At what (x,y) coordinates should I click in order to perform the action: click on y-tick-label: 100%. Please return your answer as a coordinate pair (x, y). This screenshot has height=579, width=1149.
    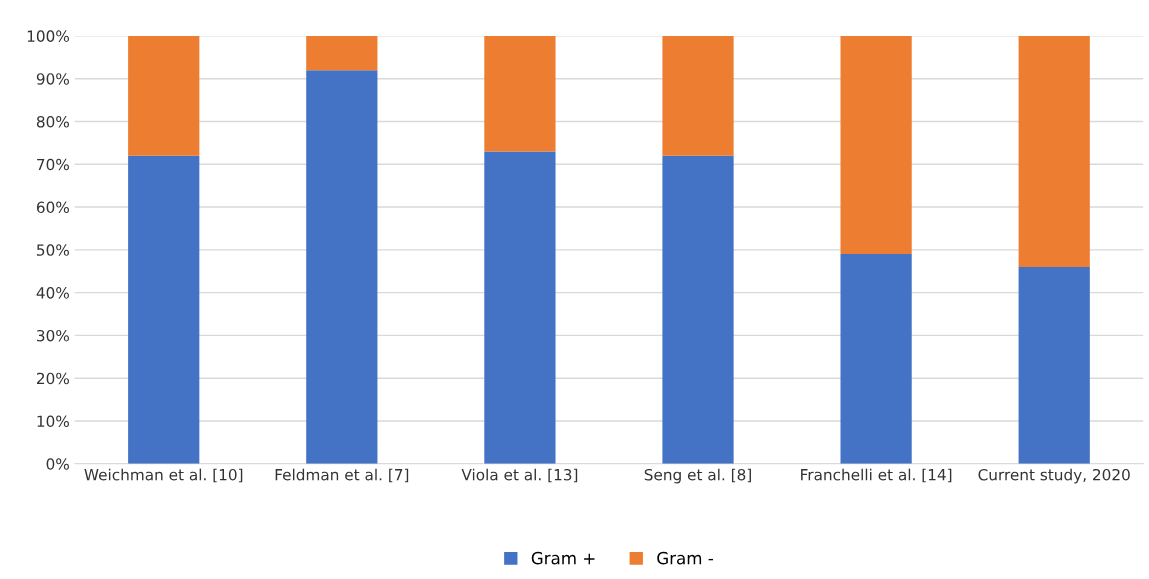
    Looking at the image, I should click on (48, 36).